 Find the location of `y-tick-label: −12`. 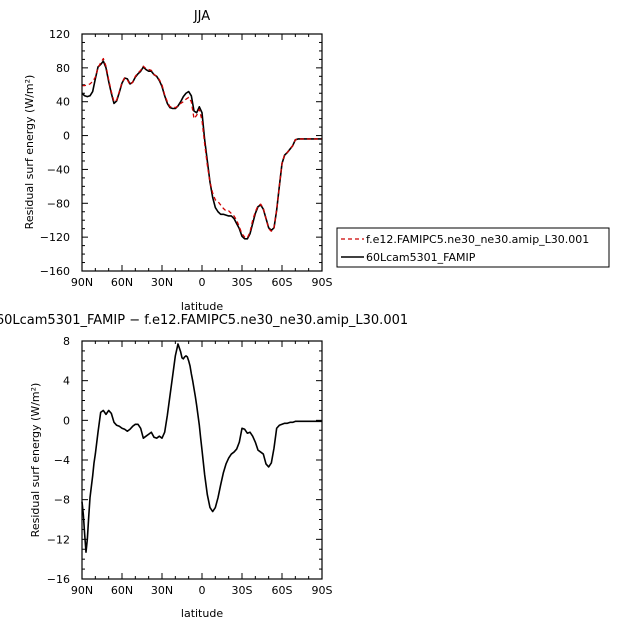

y-tick-label: −12 is located at coordinates (58, 539).